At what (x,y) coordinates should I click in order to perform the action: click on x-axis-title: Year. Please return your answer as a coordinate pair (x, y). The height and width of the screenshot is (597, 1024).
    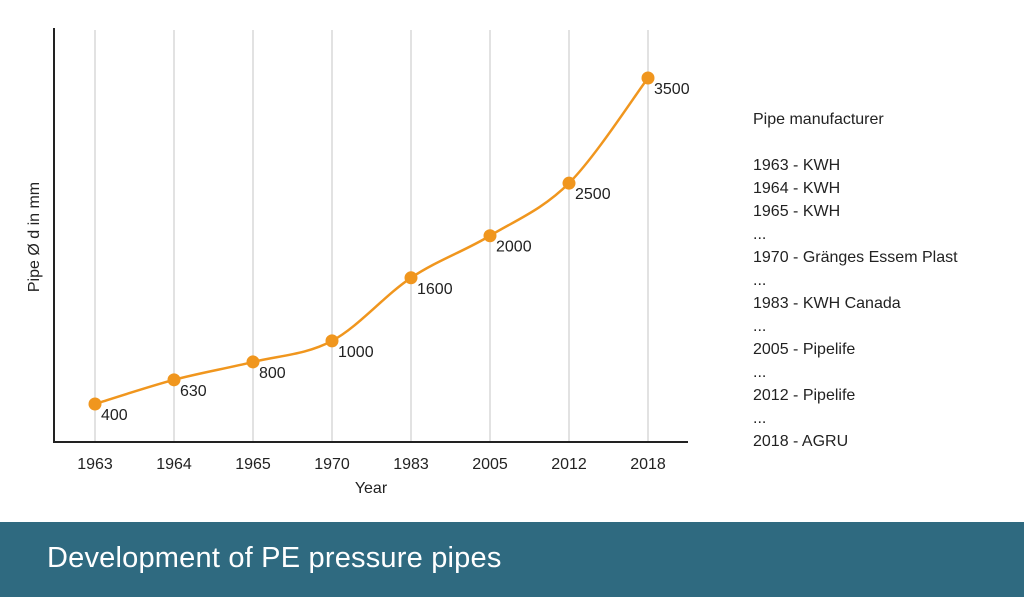
    Looking at the image, I should click on (371, 488).